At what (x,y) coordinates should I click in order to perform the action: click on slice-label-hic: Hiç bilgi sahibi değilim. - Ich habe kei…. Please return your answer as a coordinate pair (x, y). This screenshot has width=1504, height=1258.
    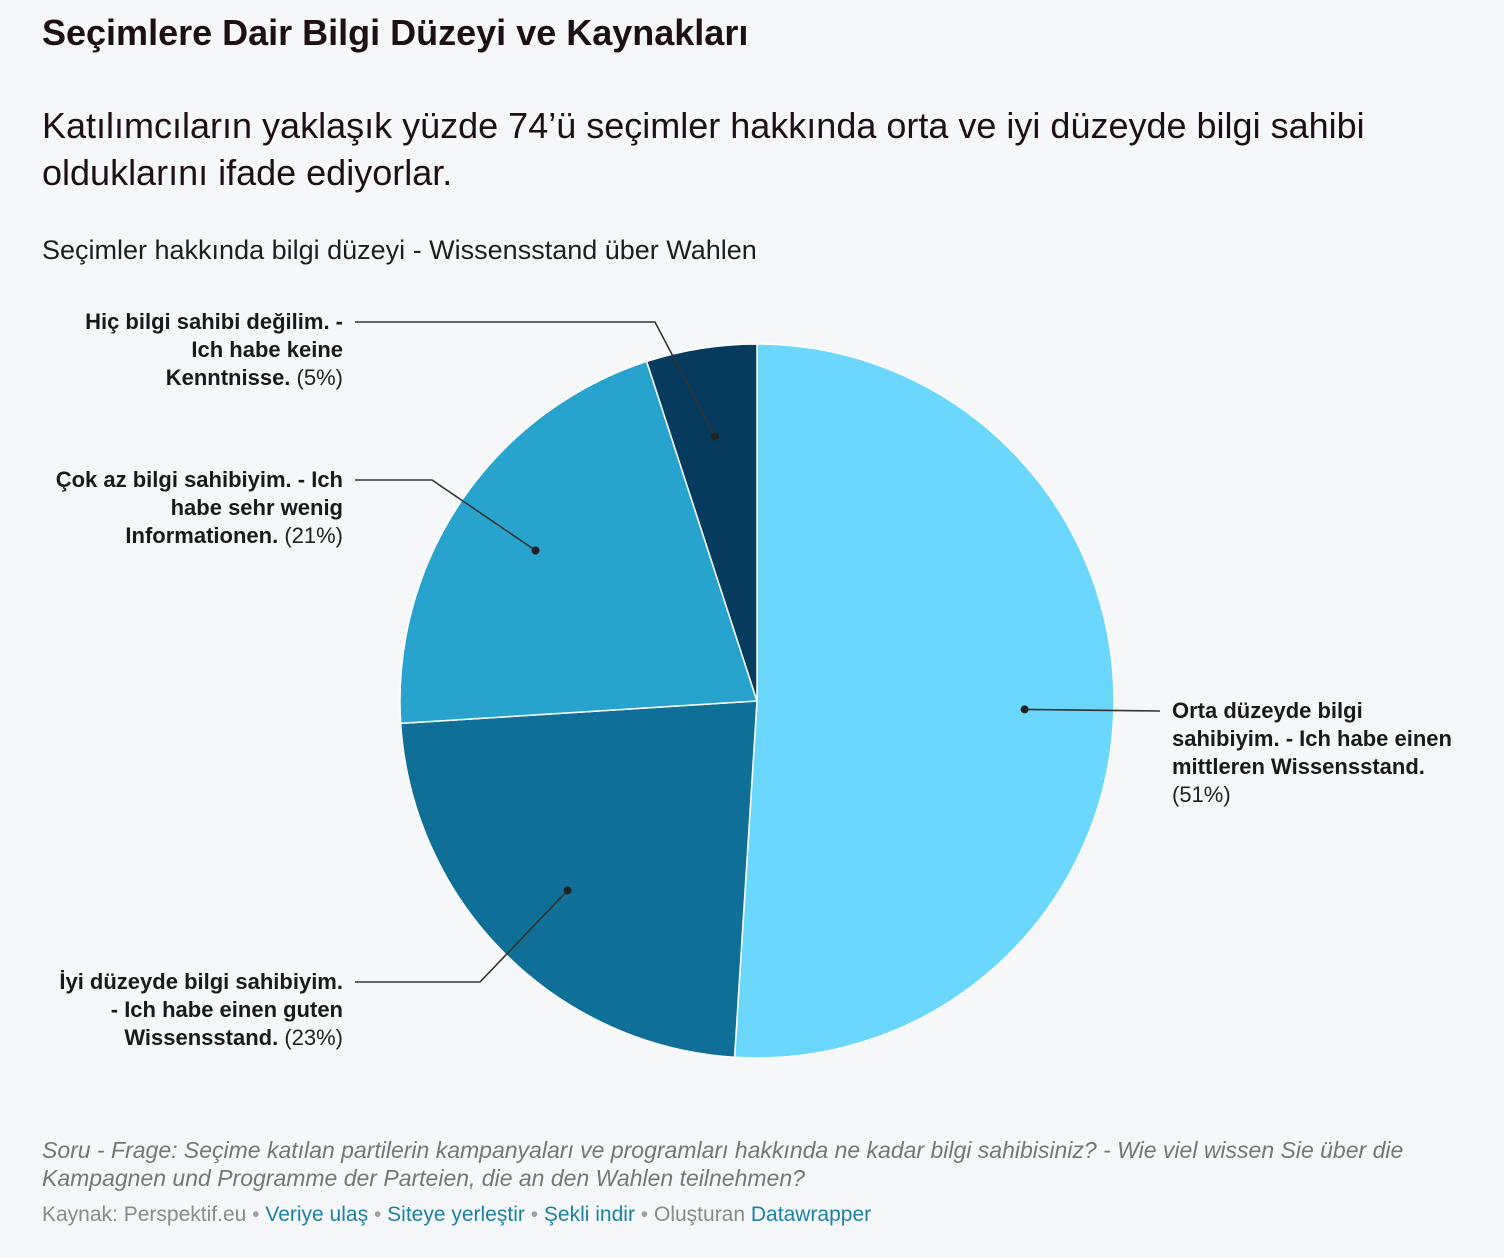
    Looking at the image, I should click on (205, 350).